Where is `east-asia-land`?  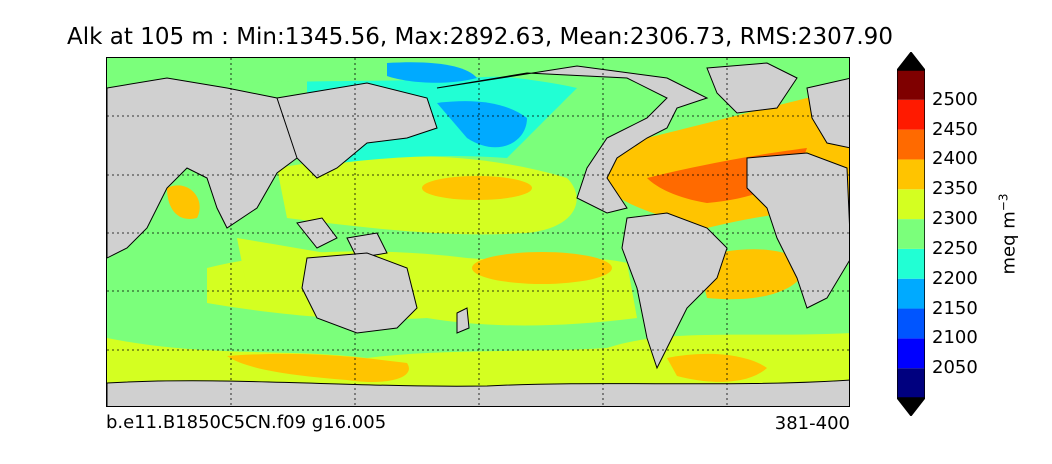
east-asia-land is located at coordinates (357, 130).